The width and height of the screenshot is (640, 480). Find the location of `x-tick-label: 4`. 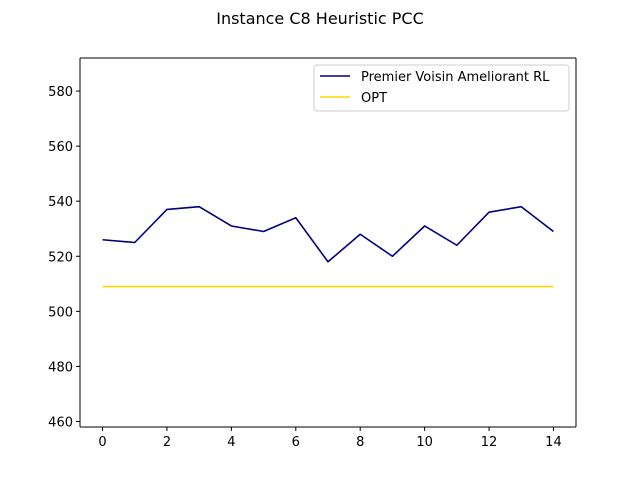

x-tick-label: 4 is located at coordinates (231, 442).